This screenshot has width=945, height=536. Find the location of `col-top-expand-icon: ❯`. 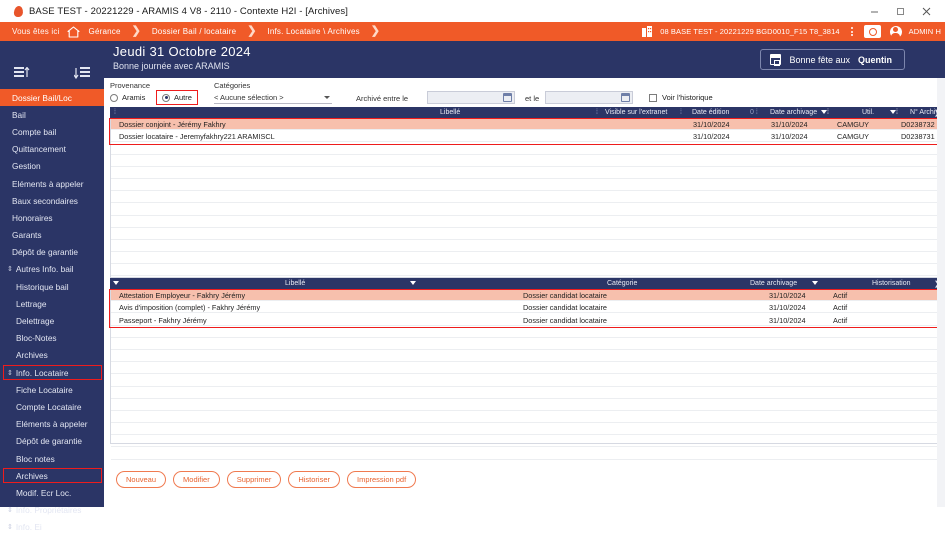

col-top-expand-icon: ❯ is located at coordinates (937, 113).